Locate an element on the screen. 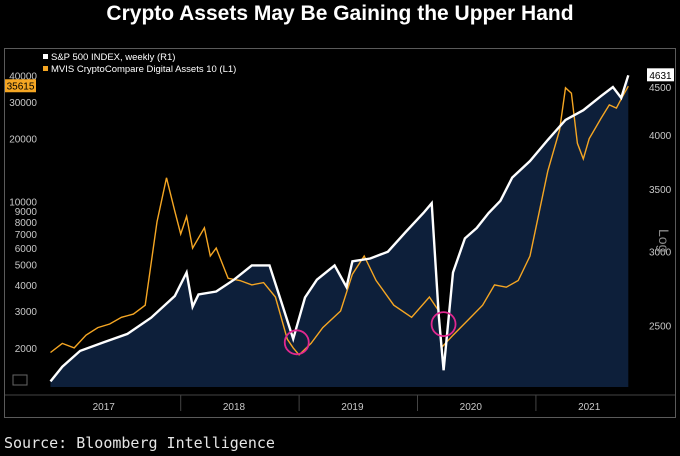 The width and height of the screenshot is (680, 456). right-axis-tick-label: 3500 is located at coordinates (660, 190).